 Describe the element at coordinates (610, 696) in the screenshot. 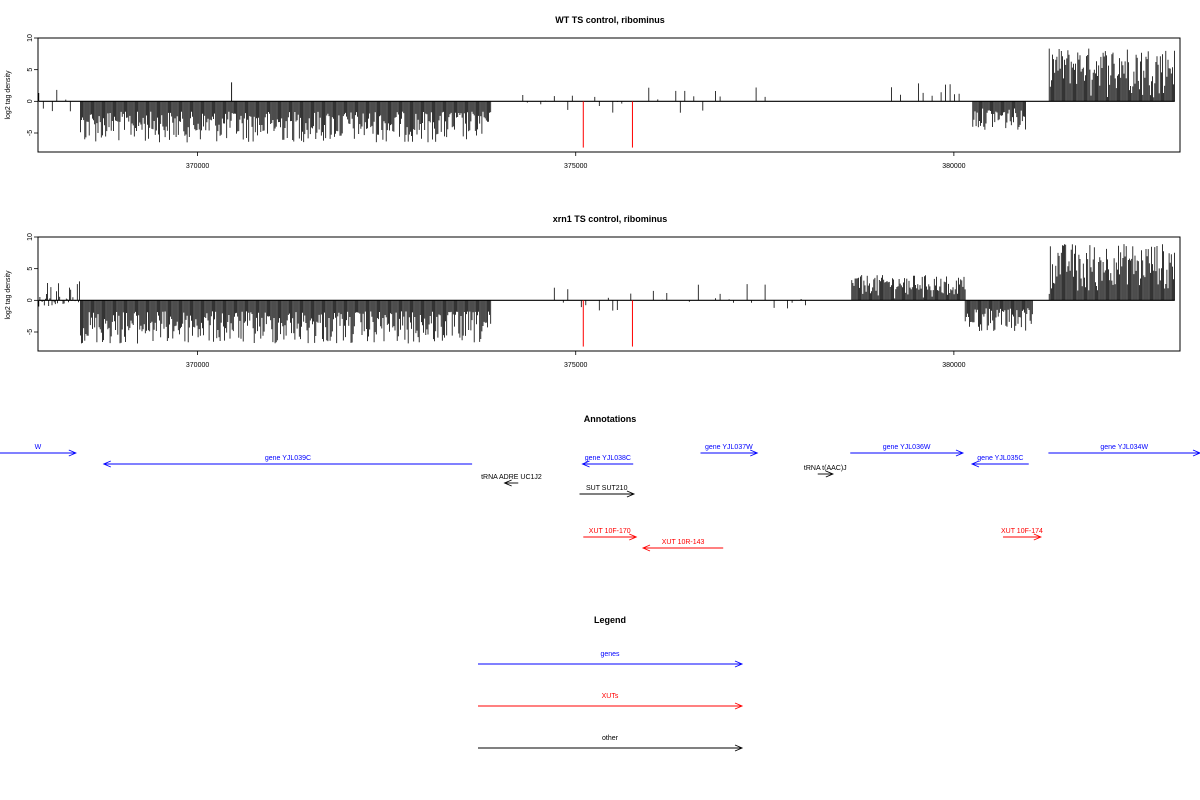

I see `legend-label: XUTs` at that location.